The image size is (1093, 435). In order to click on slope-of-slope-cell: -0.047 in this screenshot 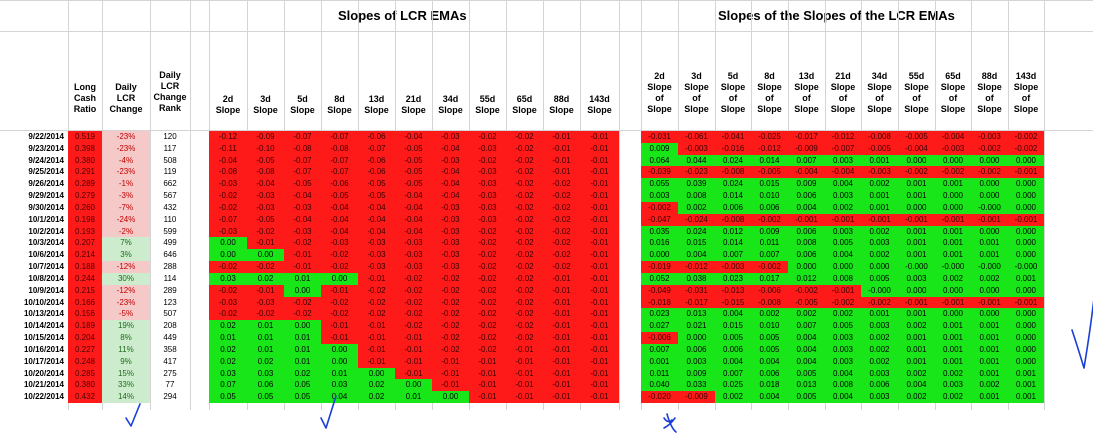, I will do `click(659, 219)`.